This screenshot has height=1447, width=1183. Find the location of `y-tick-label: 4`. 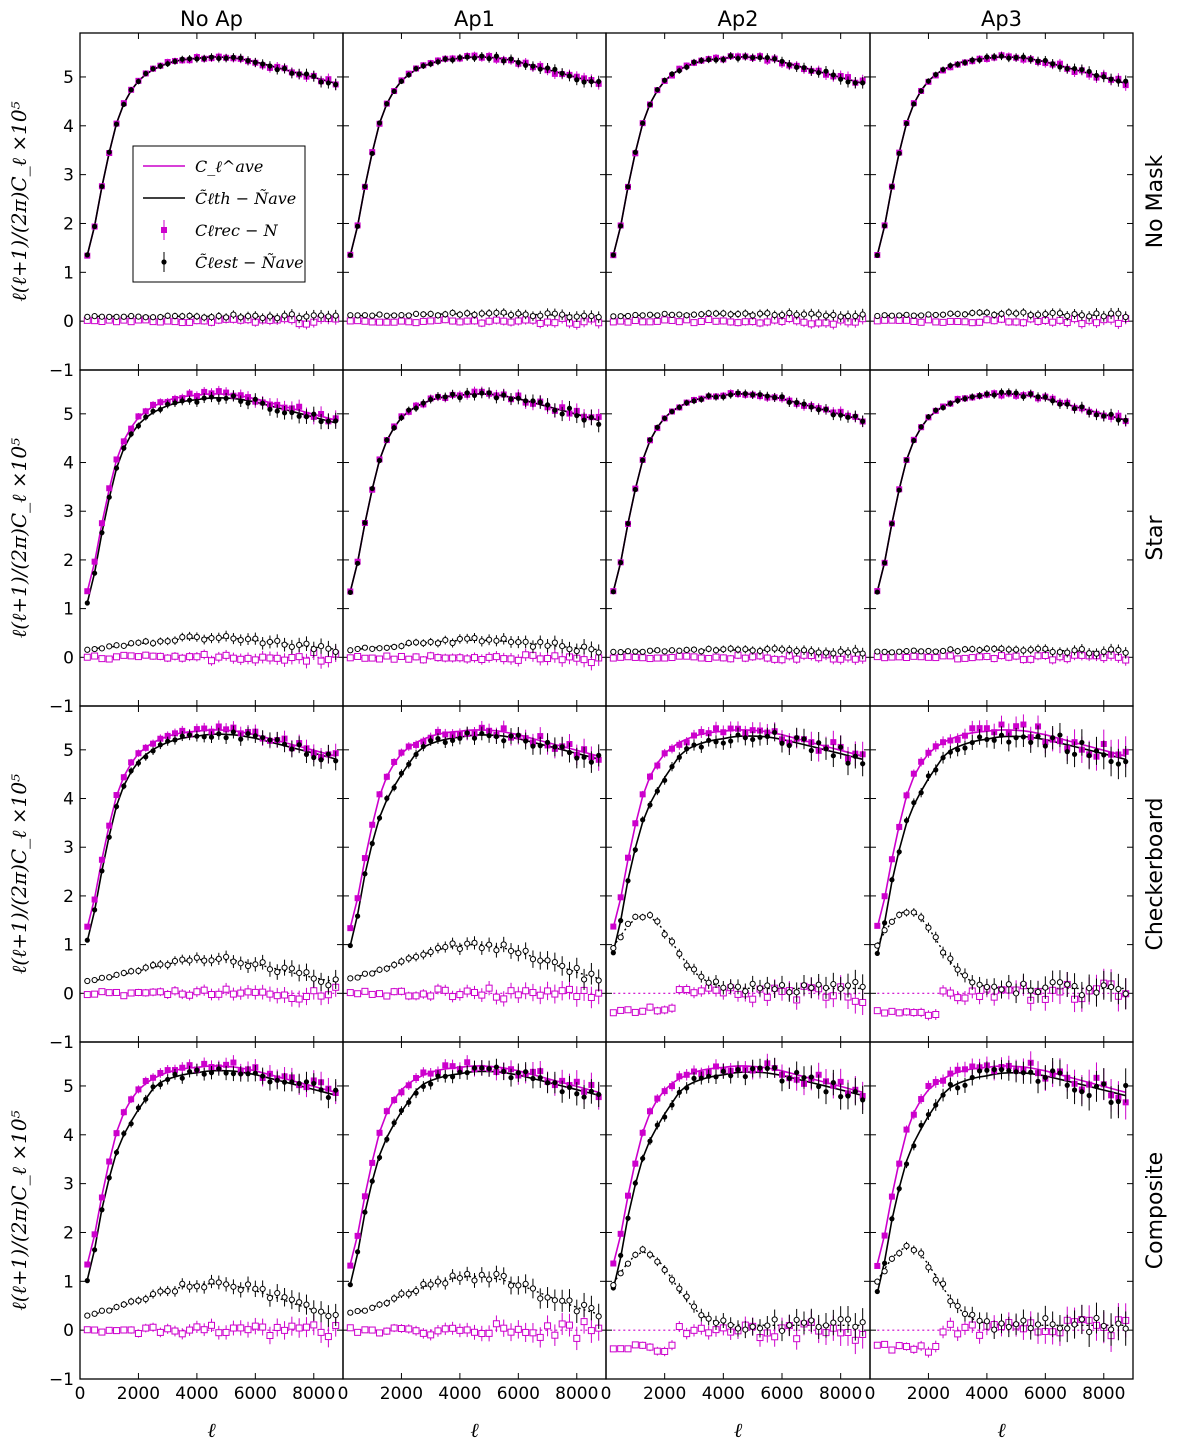

y-tick-label: 4 is located at coordinates (68, 800).